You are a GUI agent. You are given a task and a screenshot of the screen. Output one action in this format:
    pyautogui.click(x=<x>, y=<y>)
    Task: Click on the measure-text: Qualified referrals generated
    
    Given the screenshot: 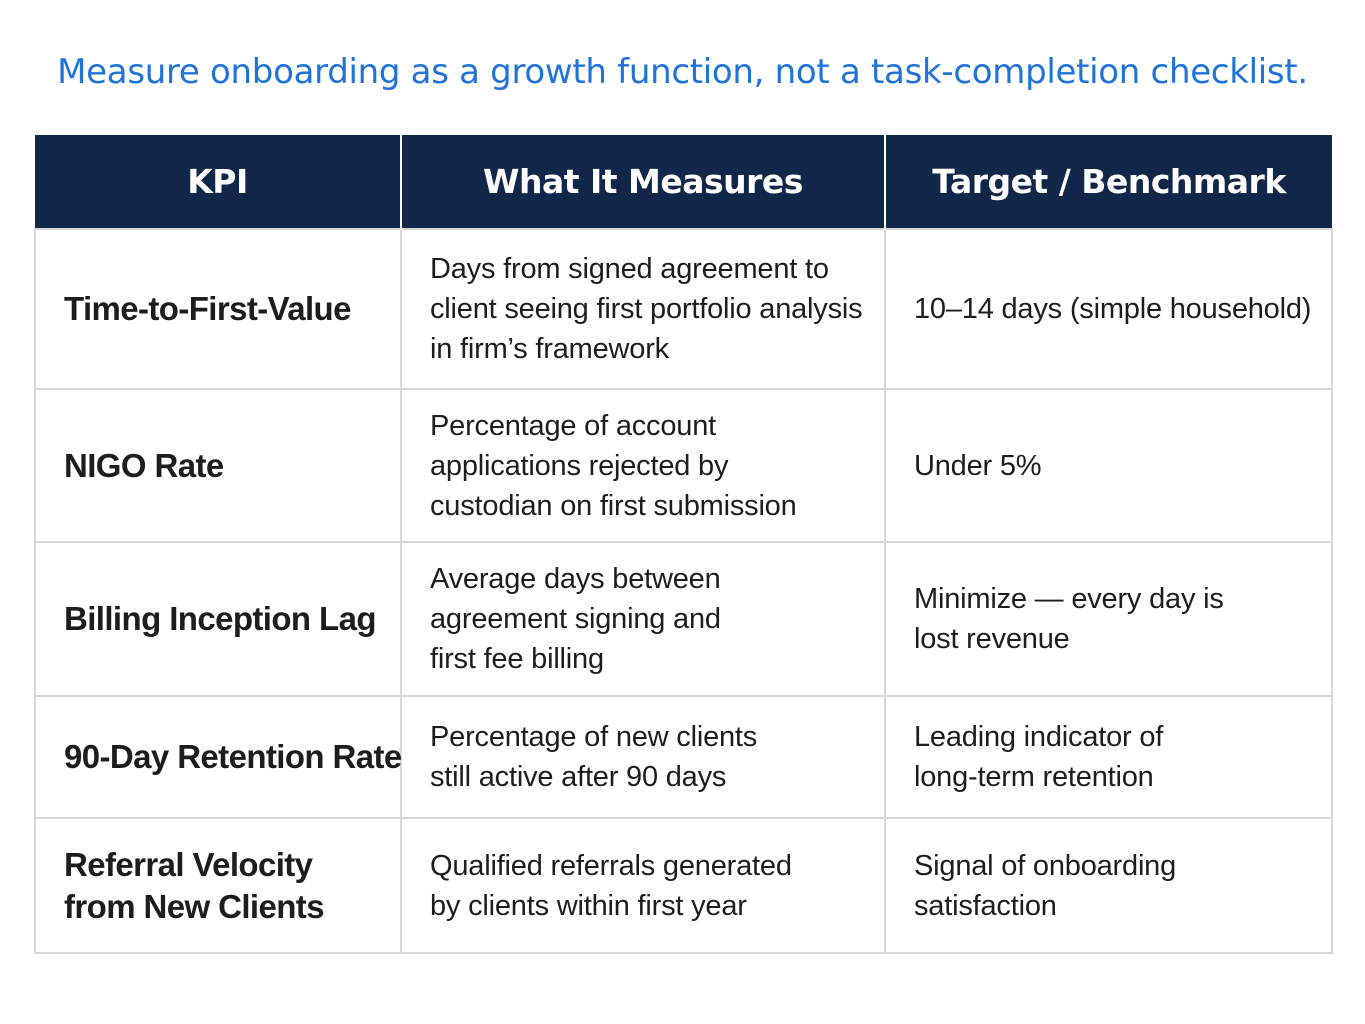 What is the action you would take?
    pyautogui.click(x=611, y=865)
    